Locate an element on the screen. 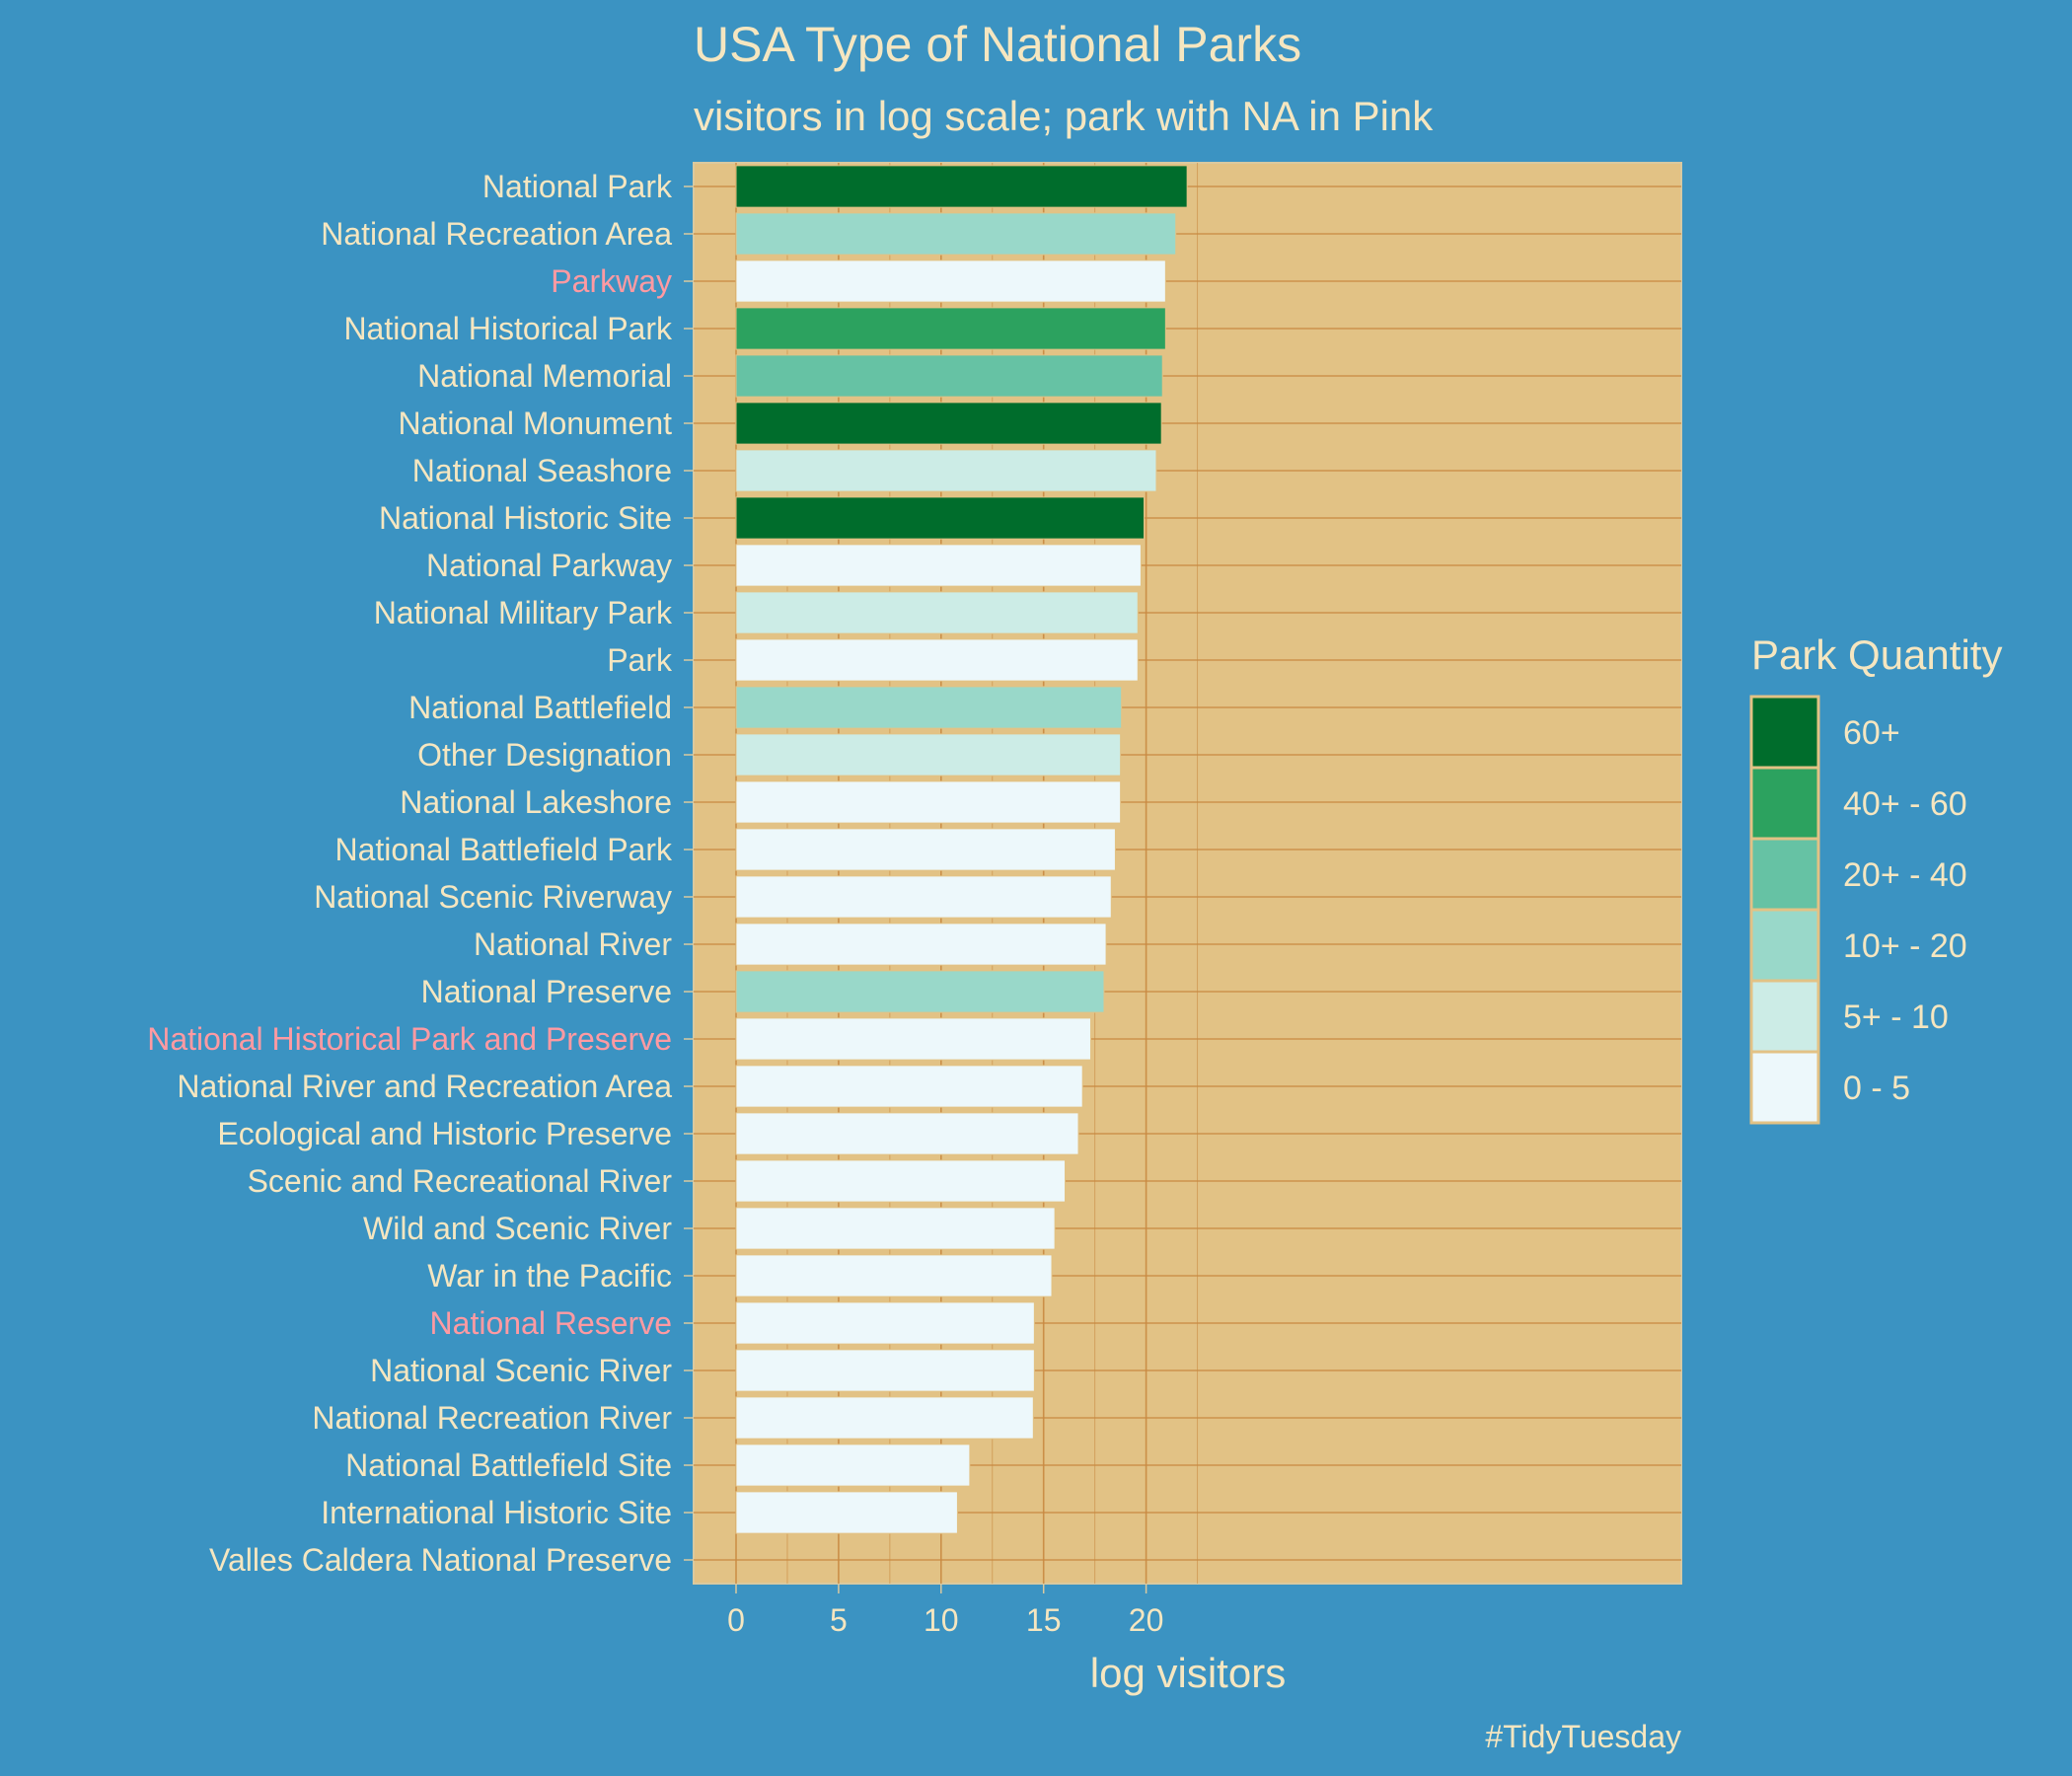  category-label: National Reserve is located at coordinates (551, 1323).